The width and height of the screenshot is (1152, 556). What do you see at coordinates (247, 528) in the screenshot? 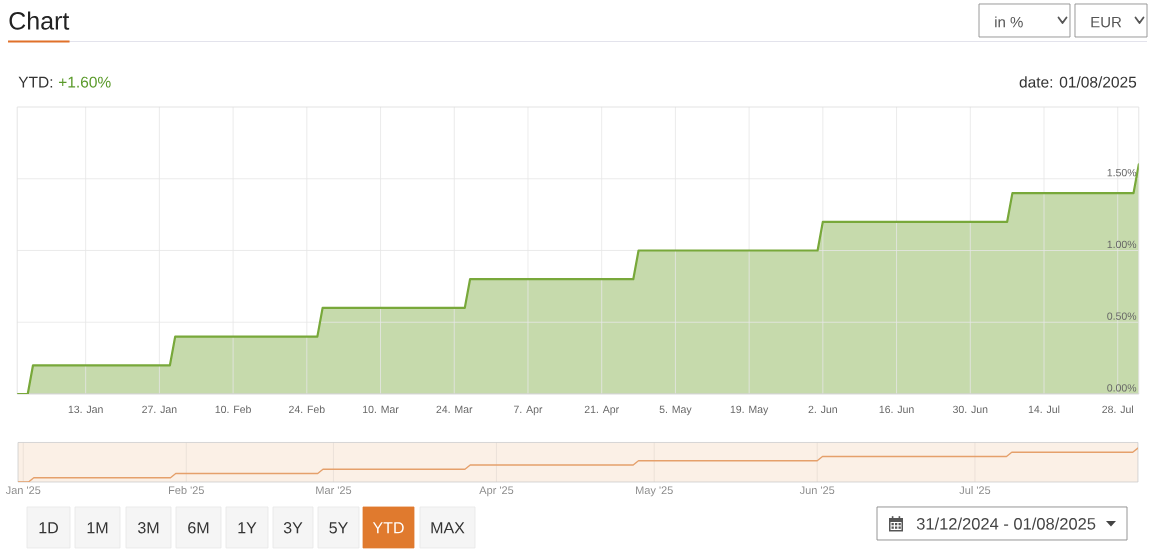
I see `text: 1Y` at bounding box center [247, 528].